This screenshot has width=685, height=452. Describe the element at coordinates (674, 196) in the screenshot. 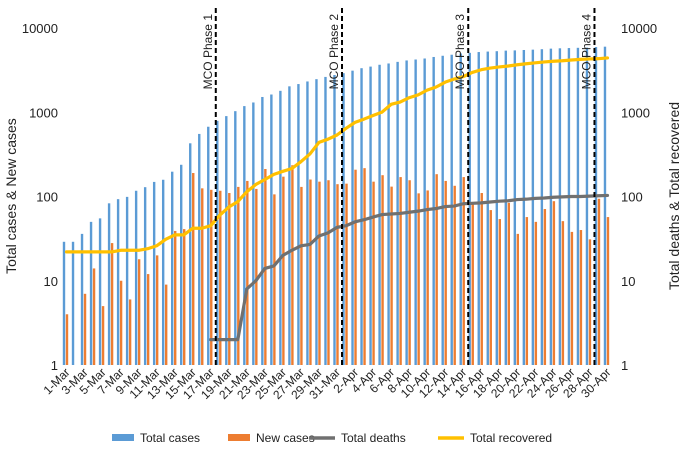

I see `y-axis-right-label: Total deaths & Total recovered` at that location.